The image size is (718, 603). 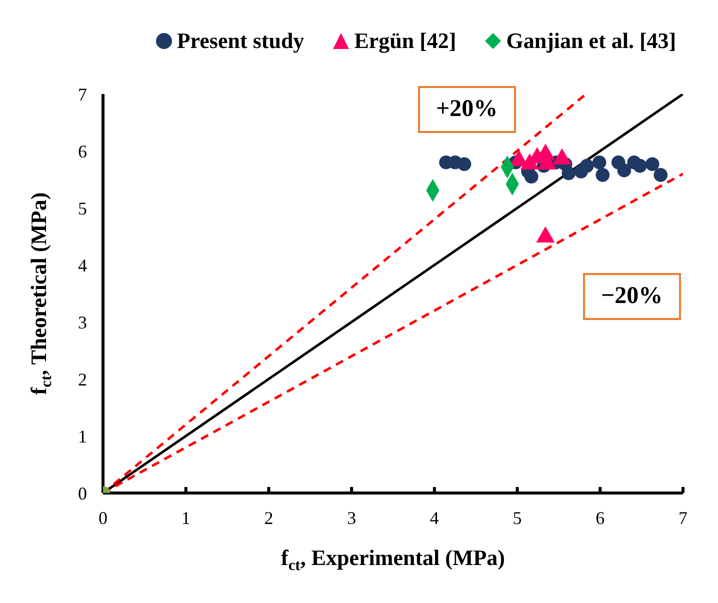 What do you see at coordinates (351, 518) in the screenshot?
I see `x-tick-label: 3` at bounding box center [351, 518].